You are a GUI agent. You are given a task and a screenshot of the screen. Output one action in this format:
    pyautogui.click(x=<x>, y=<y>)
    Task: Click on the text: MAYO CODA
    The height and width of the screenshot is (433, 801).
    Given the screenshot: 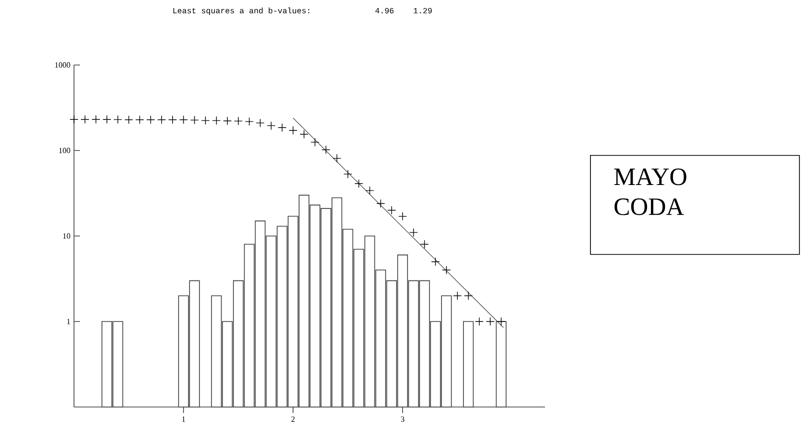 What is the action you would take?
    pyautogui.click(x=650, y=192)
    